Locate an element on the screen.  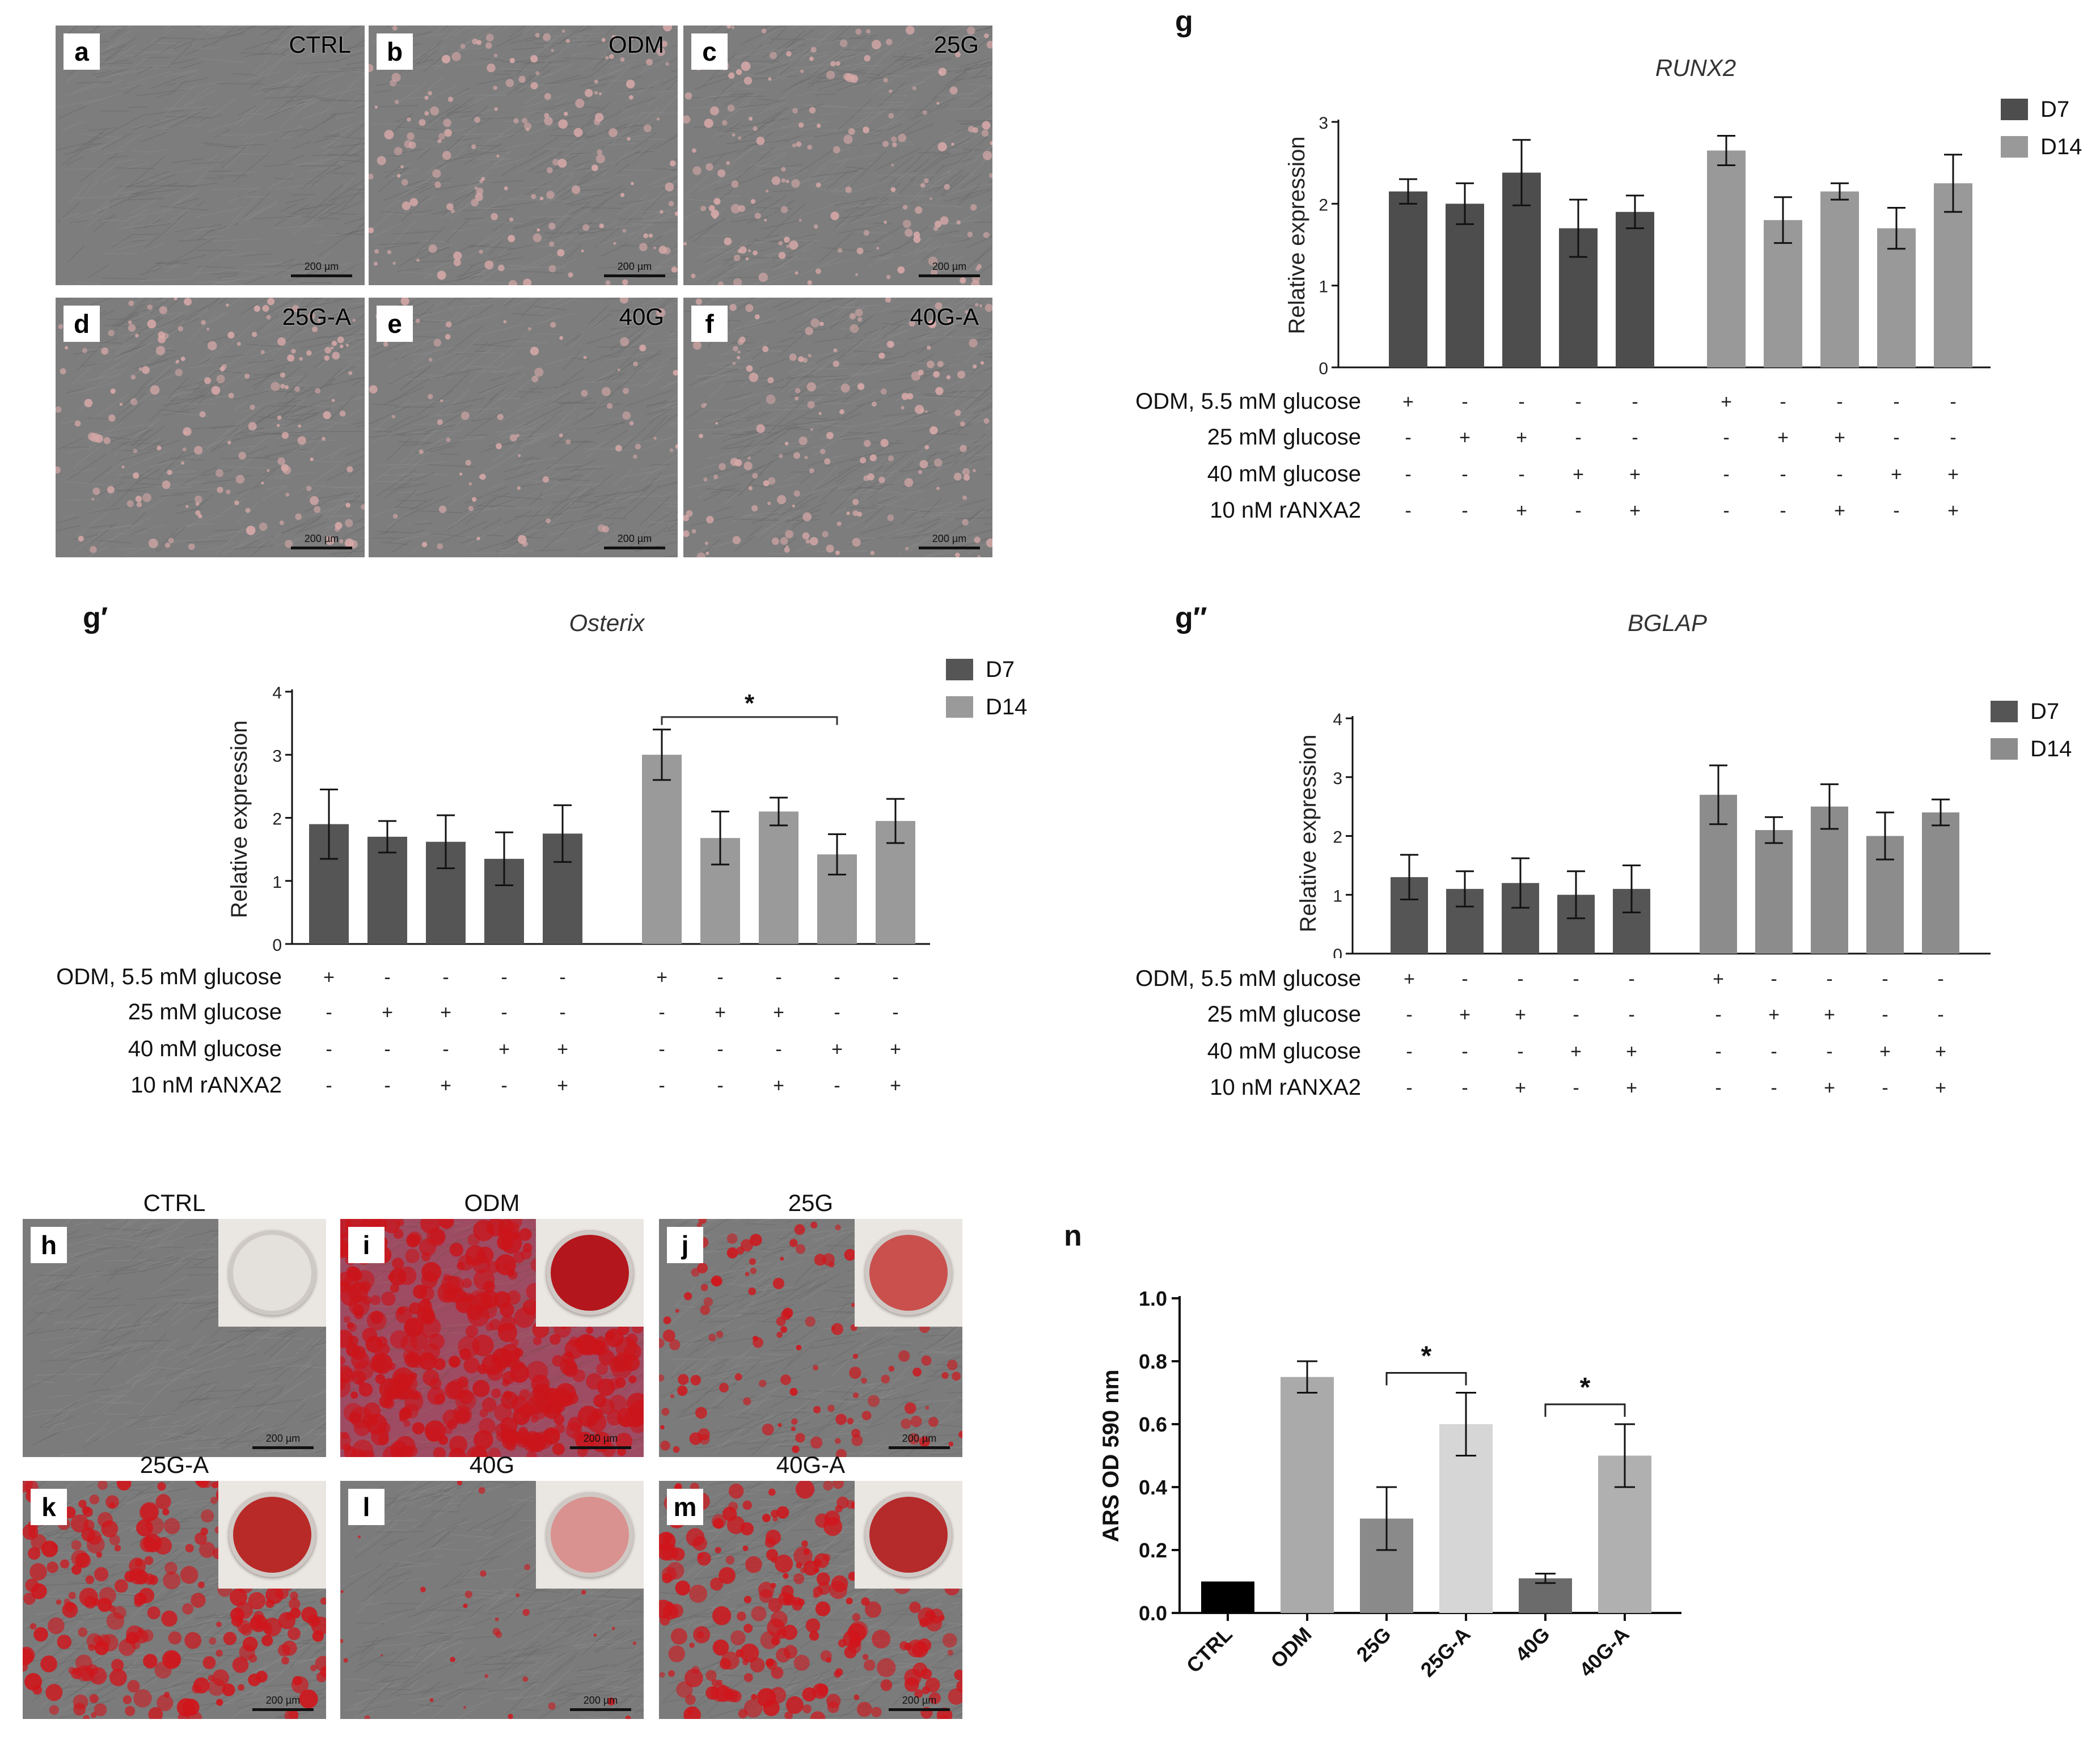
chart-runx2: 0 1 2 3 Relative expression is located at coordinates (1637, 246).